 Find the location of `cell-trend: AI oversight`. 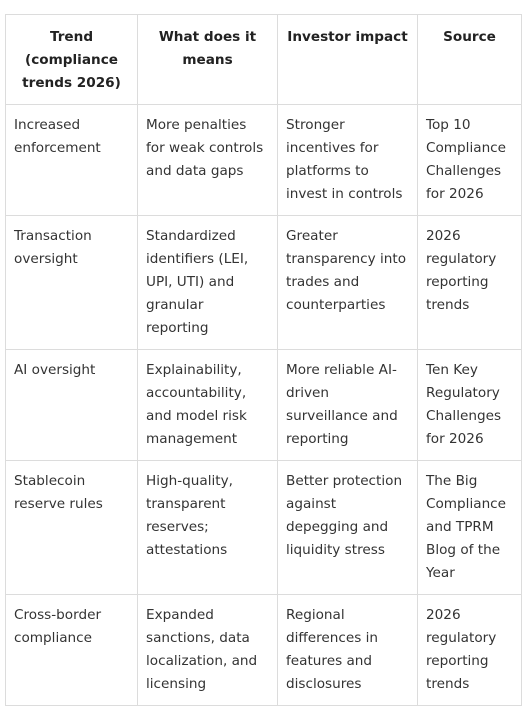

cell-trend: AI oversight is located at coordinates (71, 405).